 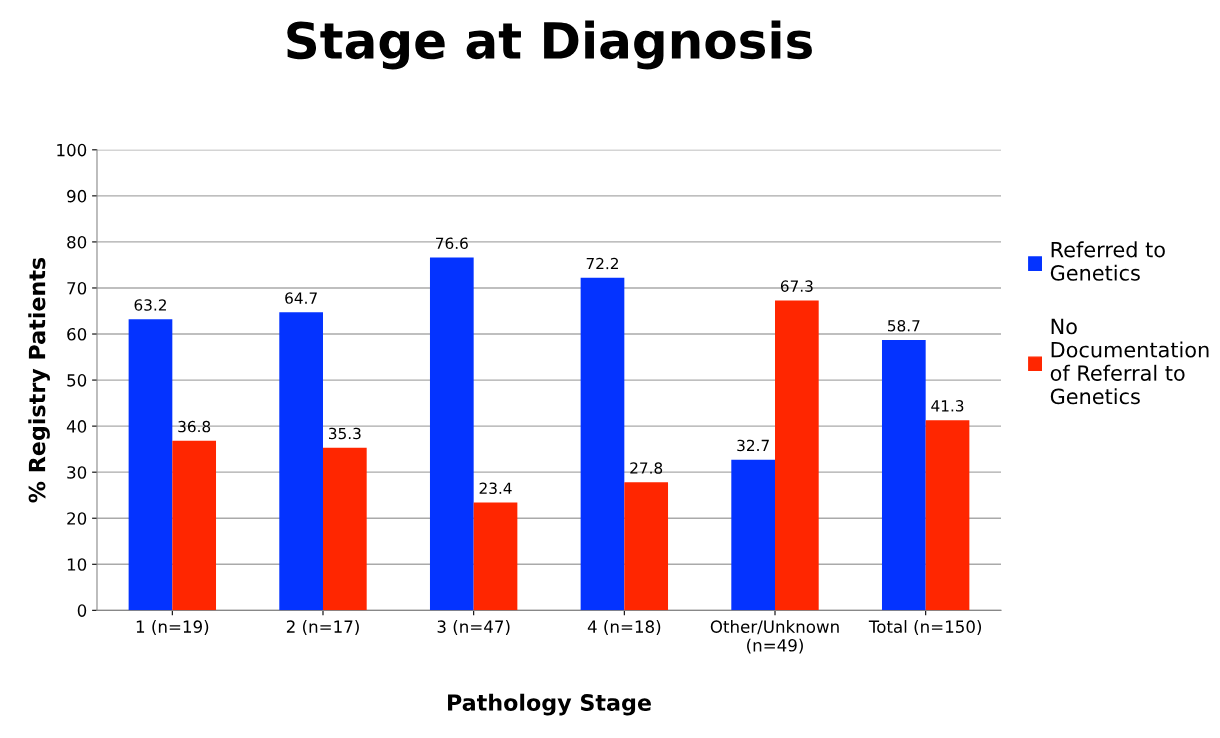 I want to click on y-tick-label: 50, so click(x=77, y=380).